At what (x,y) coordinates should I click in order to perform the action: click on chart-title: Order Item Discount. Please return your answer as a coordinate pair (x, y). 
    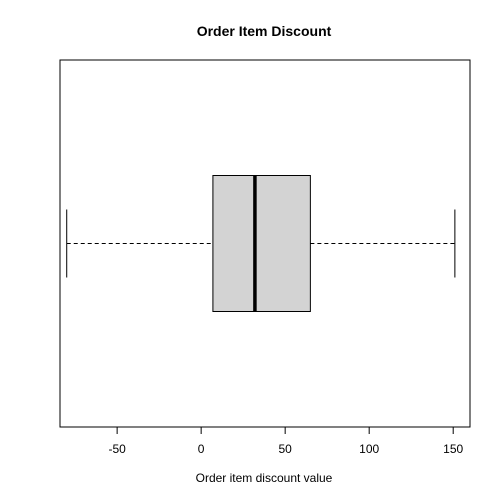
    Looking at the image, I should click on (264, 31).